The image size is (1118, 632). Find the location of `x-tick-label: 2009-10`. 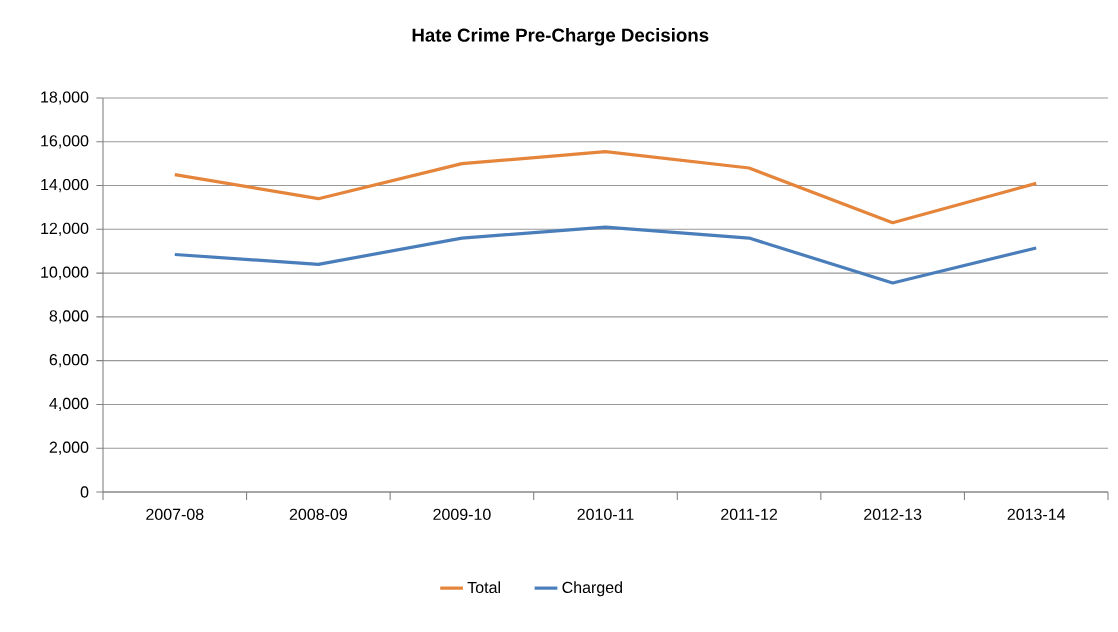

x-tick-label: 2009-10 is located at coordinates (462, 514).